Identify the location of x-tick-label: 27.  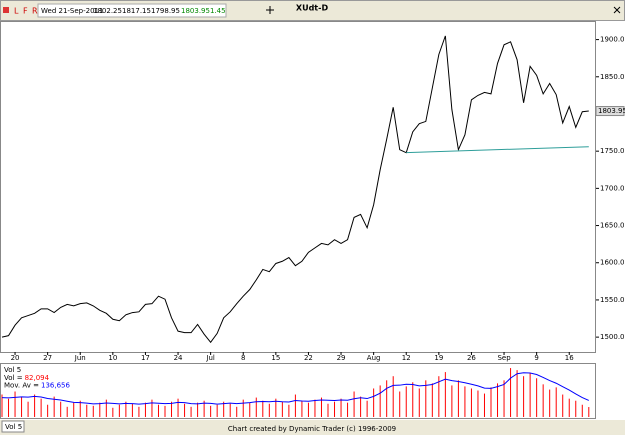
(47, 358).